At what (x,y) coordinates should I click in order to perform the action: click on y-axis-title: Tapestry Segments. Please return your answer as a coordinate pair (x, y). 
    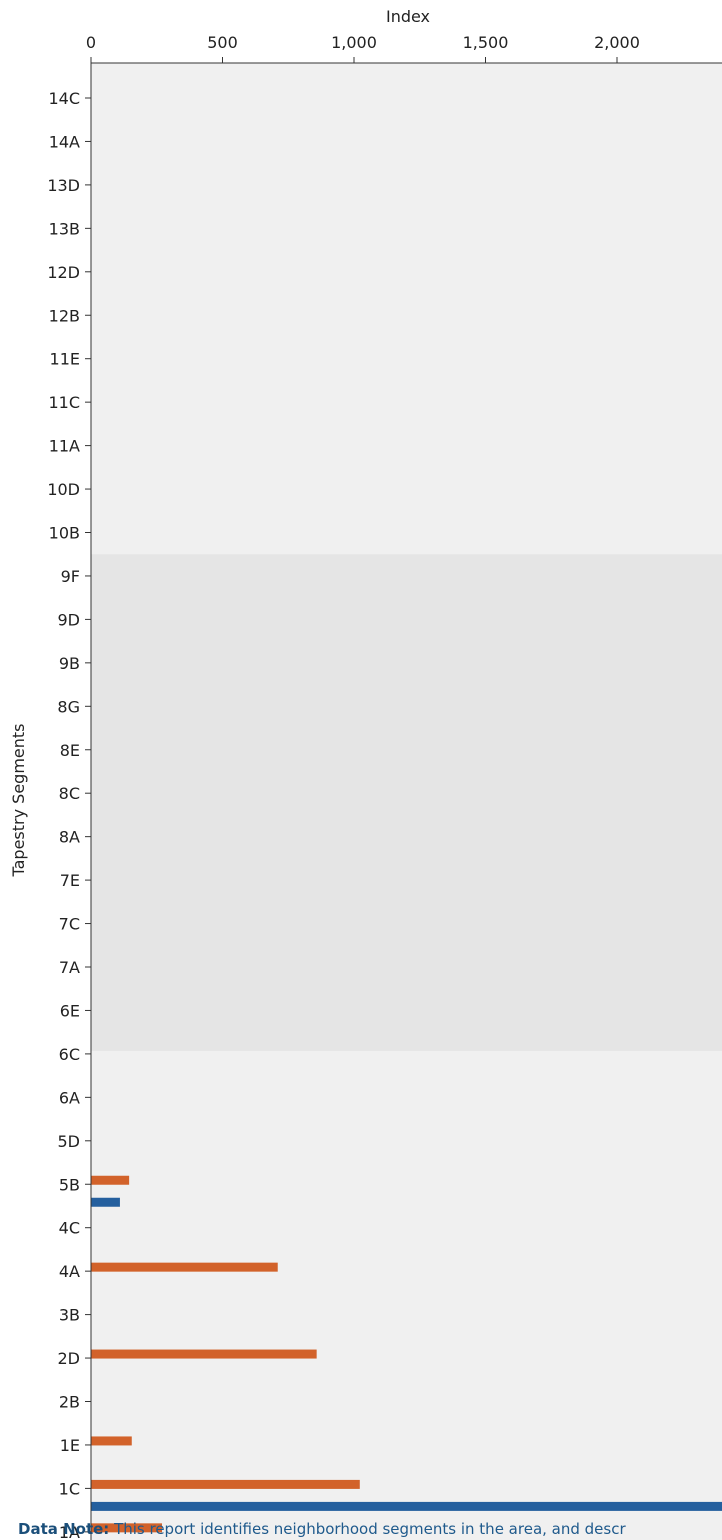
    Looking at the image, I should click on (18, 800).